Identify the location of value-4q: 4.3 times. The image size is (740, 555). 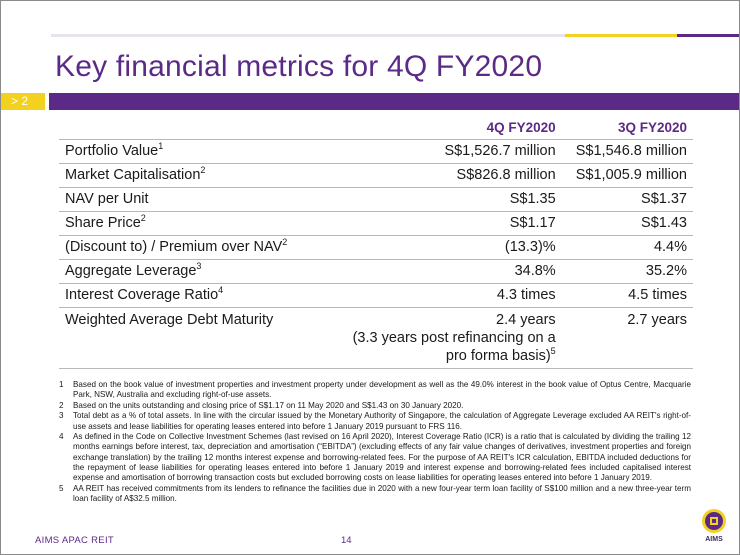
(454, 295).